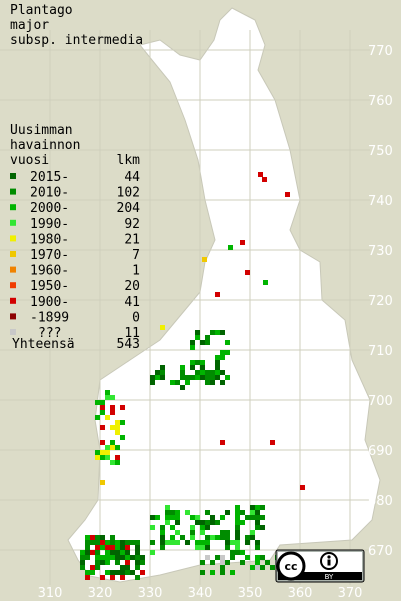  What do you see at coordinates (136, 255) in the screenshot?
I see `legend-count: 7` at bounding box center [136, 255].